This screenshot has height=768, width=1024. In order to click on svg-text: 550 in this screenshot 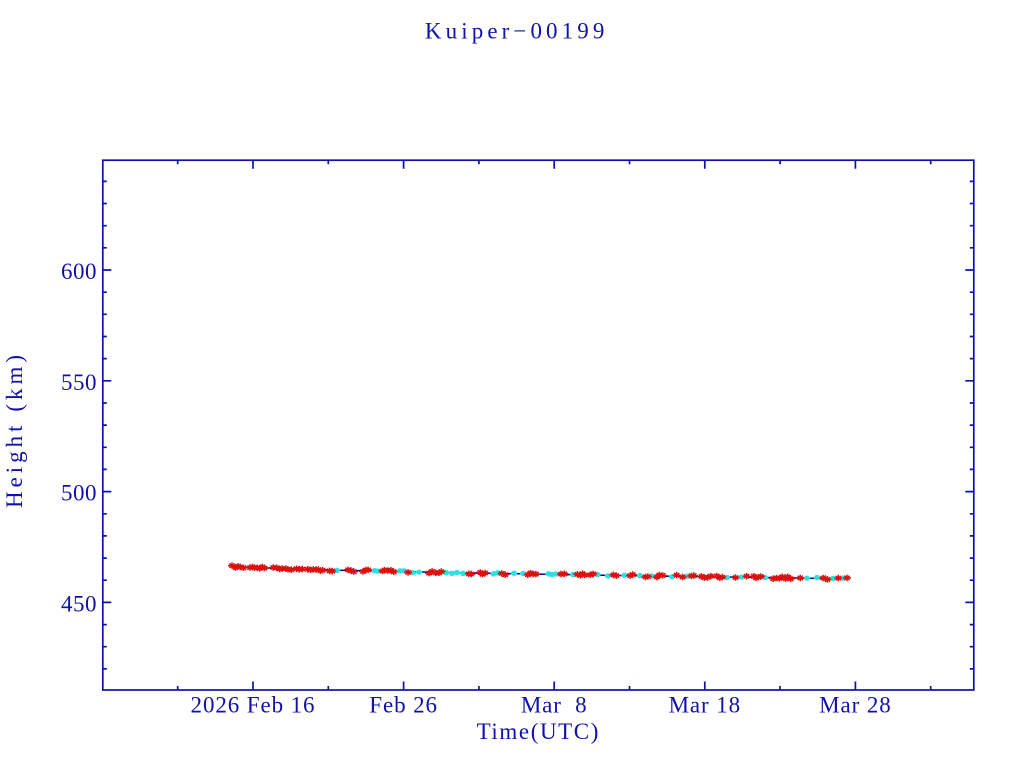, I will do `click(79, 382)`.